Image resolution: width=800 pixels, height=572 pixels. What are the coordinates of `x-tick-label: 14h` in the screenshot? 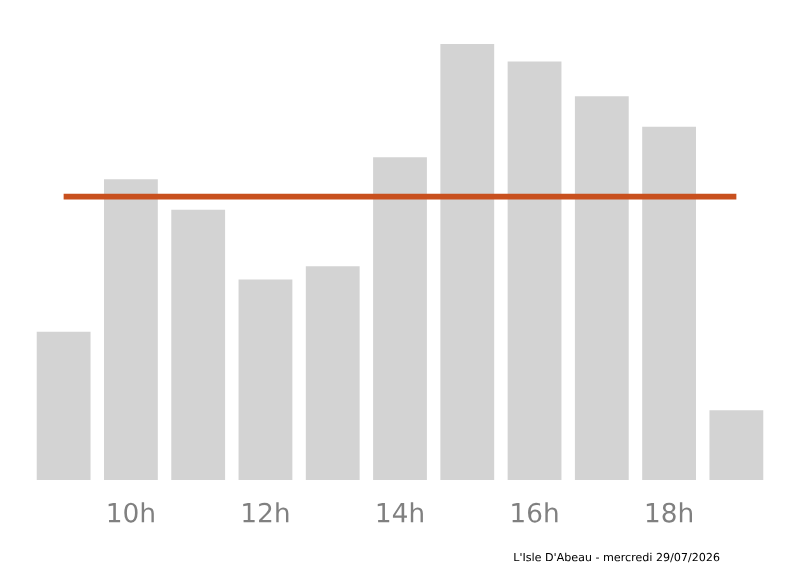 It's located at (400, 512).